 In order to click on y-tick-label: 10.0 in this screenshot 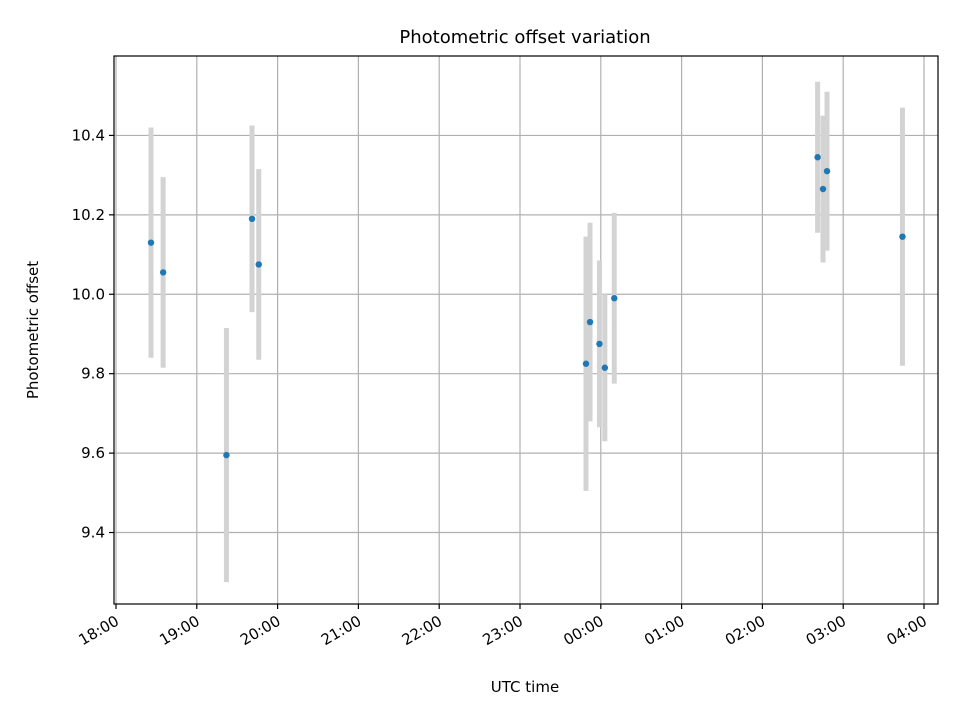, I will do `click(88, 294)`.